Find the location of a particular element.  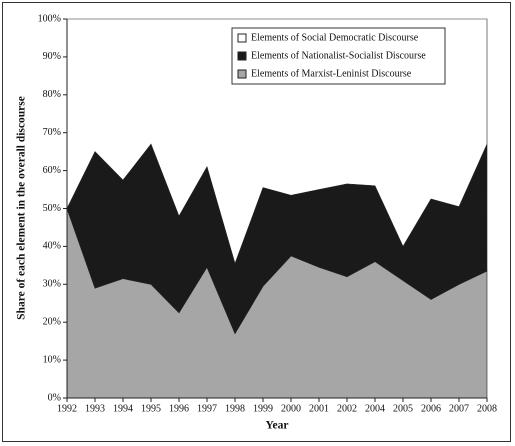

x-tick-label: 2005 is located at coordinates (403, 408).